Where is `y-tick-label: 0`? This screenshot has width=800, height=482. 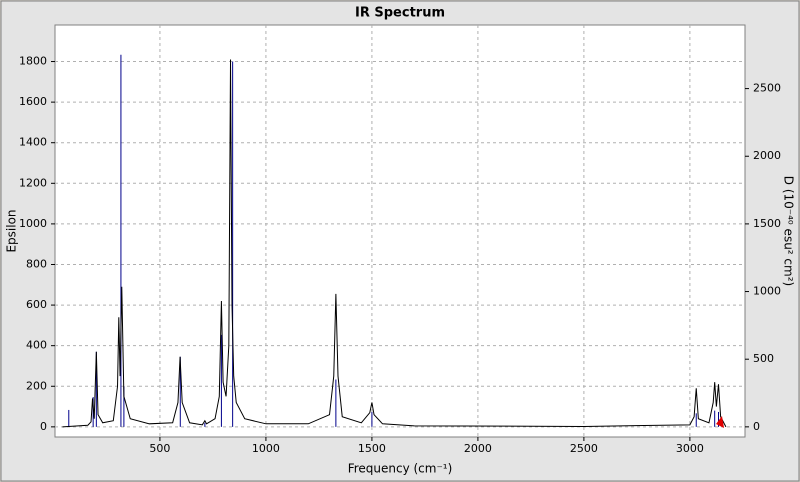 y-tick-label: 0 is located at coordinates (43, 426).